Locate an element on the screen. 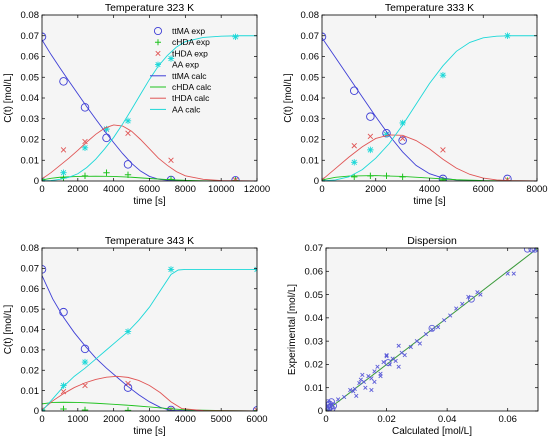 The height and width of the screenshot is (437, 550). x-tick-label: 3000 is located at coordinates (149, 419).